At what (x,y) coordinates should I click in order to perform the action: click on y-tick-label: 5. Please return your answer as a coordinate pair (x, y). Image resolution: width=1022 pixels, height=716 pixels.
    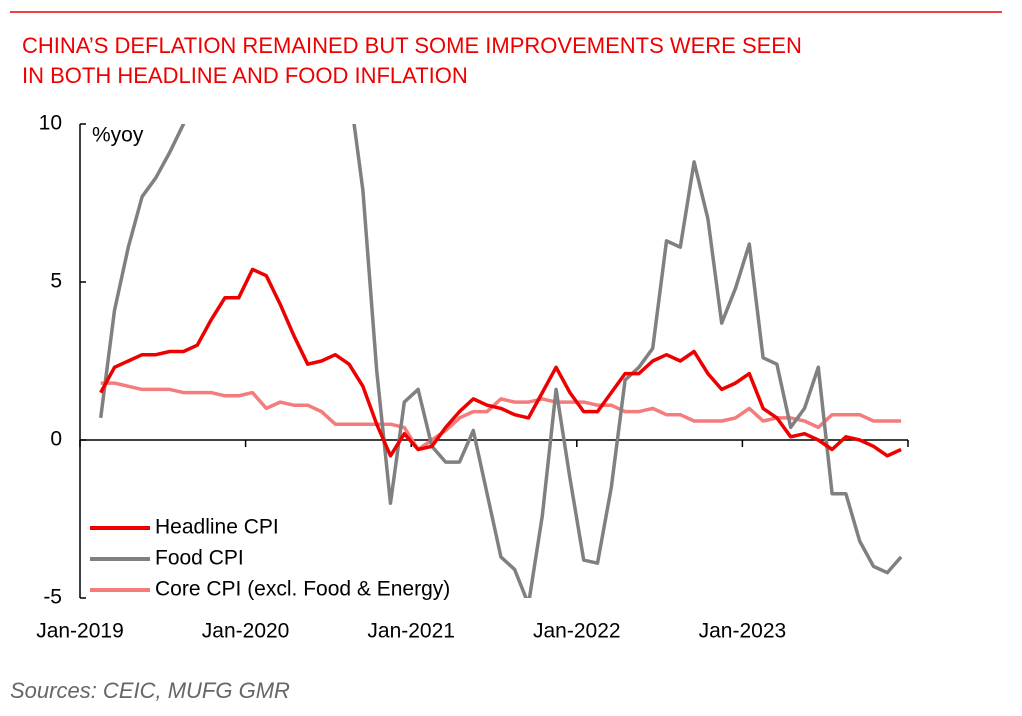
    Looking at the image, I should click on (56, 281).